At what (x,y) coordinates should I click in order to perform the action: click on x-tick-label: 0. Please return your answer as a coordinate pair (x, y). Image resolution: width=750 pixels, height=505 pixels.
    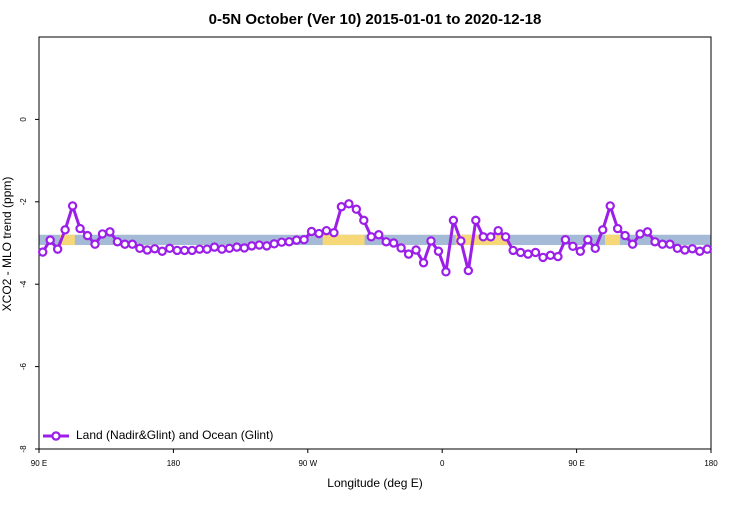
    Looking at the image, I should click on (442, 463).